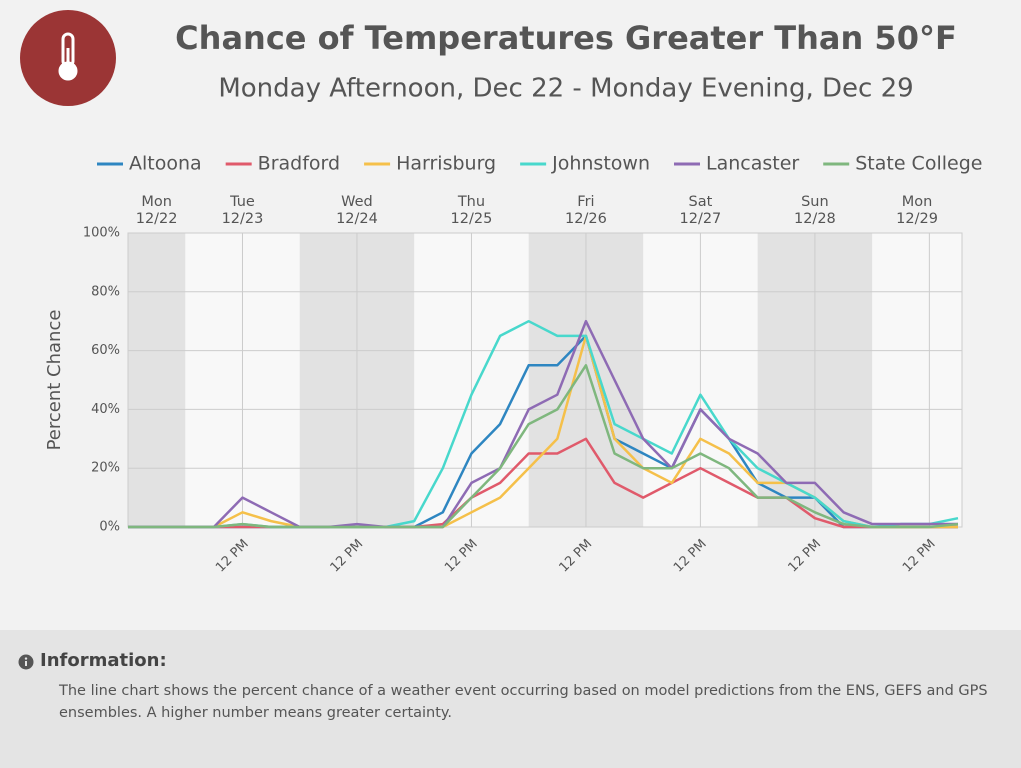 The width and height of the screenshot is (1021, 768). Describe the element at coordinates (105, 409) in the screenshot. I see `y-tick-label: 40%` at that location.